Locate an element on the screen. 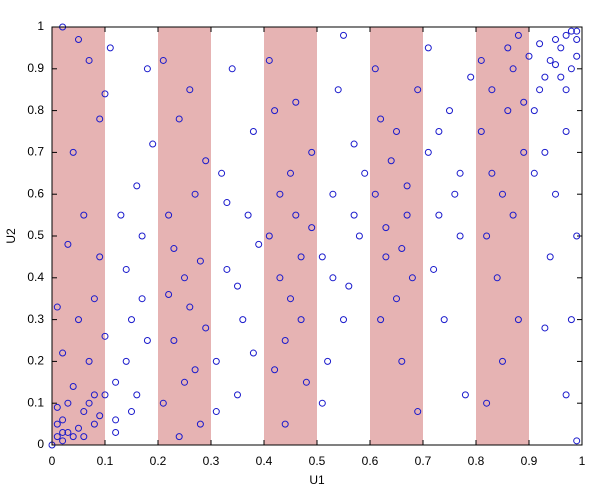 This screenshot has width=600, height=492. x-tick-label: 0.4 is located at coordinates (264, 461).